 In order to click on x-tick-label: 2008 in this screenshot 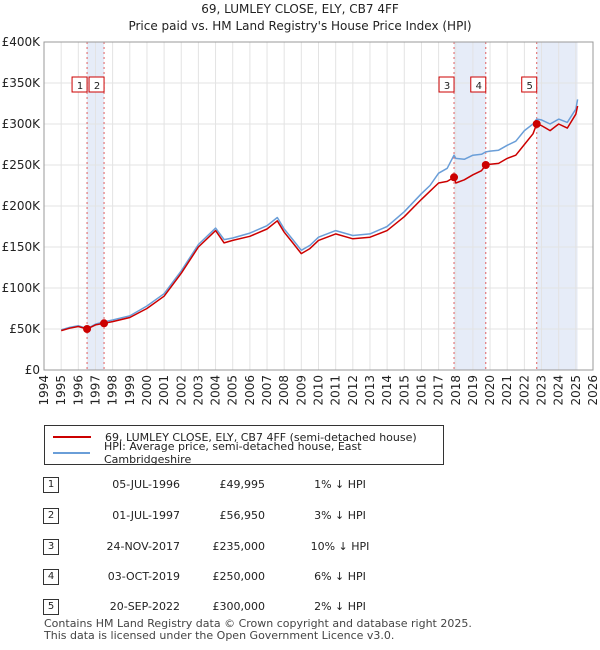, I will do `click(284, 390)`.